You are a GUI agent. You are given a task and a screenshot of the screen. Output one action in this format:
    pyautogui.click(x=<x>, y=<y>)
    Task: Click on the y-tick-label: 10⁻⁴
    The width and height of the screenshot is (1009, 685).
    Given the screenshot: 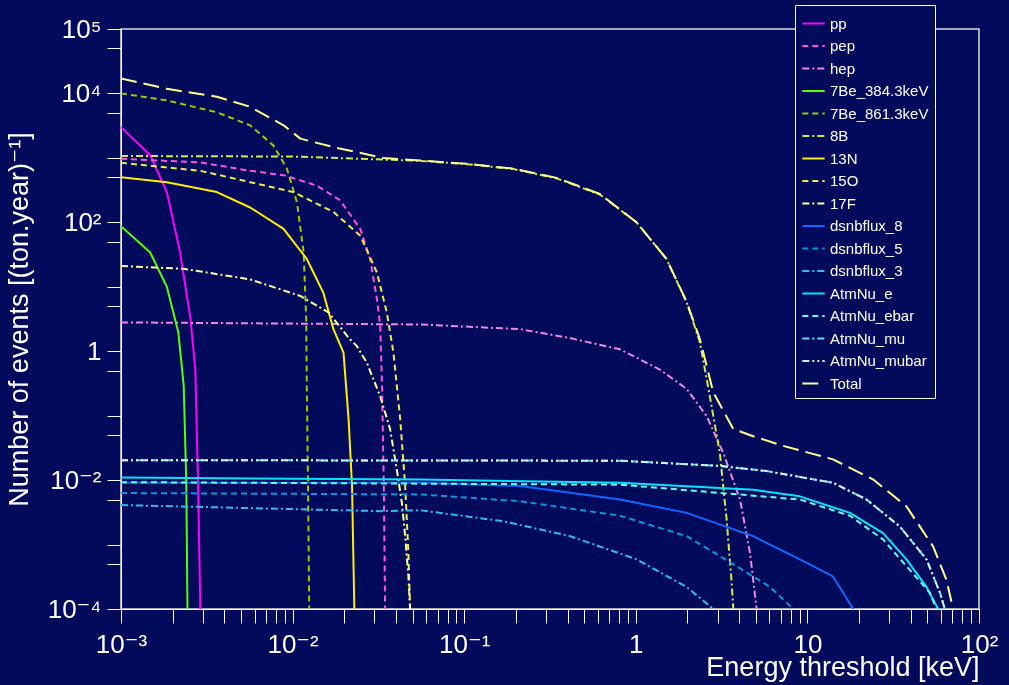 What is the action you would take?
    pyautogui.click(x=74, y=608)
    